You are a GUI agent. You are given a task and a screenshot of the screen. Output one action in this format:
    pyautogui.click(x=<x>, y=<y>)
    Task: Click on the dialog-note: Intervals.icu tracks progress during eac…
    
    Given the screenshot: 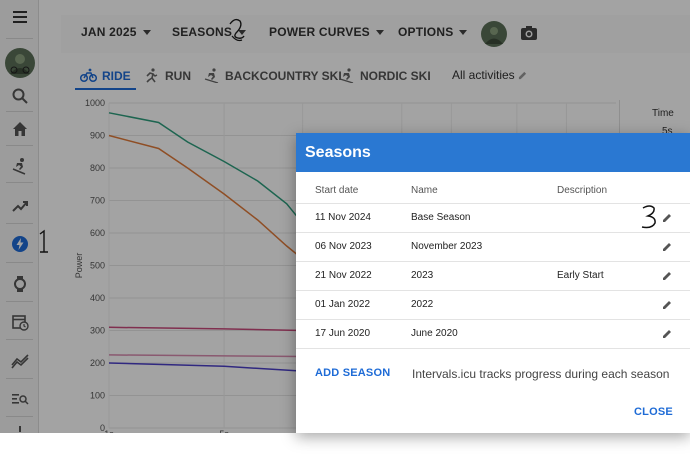 What is the action you would take?
    pyautogui.click(x=541, y=374)
    